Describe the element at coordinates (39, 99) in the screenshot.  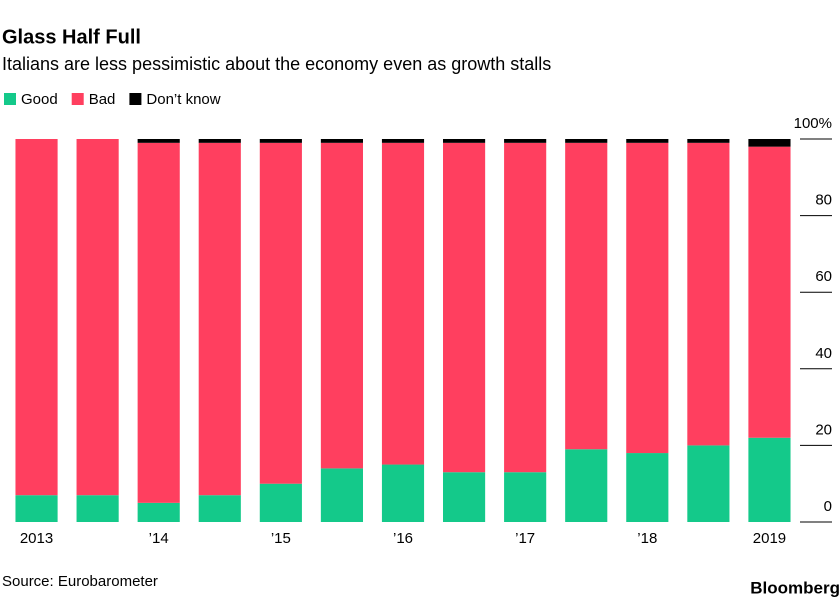
I see `legend-label: Good` at that location.